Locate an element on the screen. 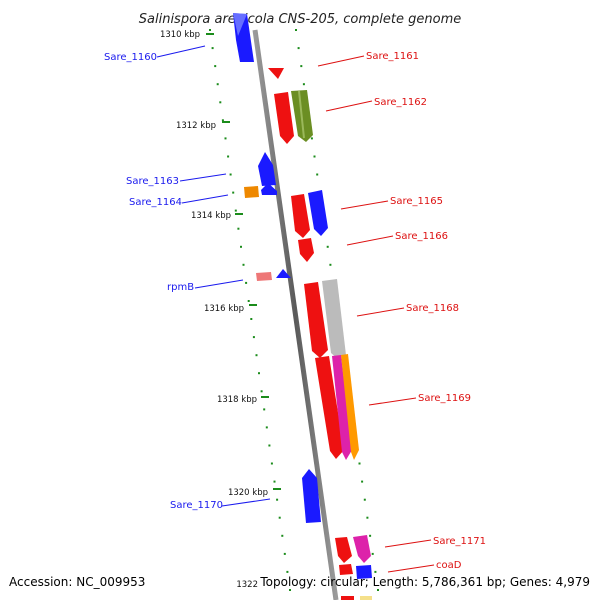  label-sare-1160: Sare_1160 is located at coordinates (130, 57).